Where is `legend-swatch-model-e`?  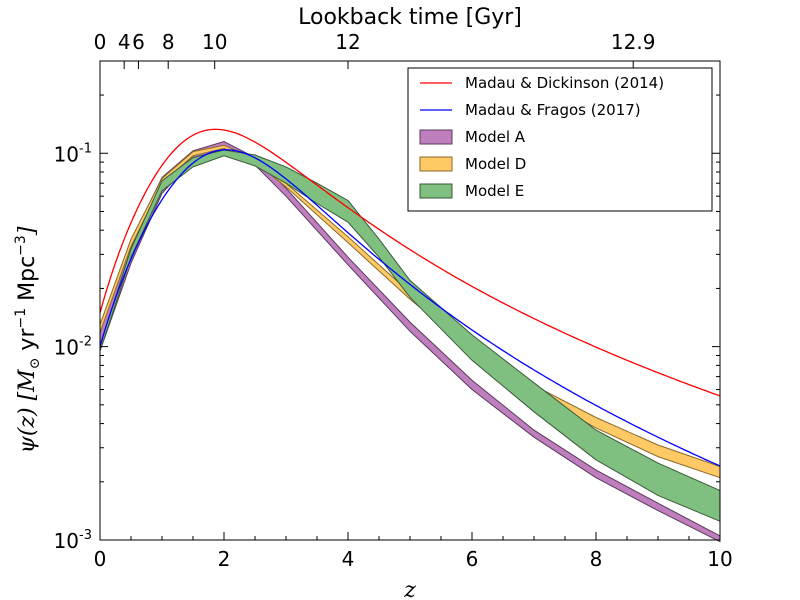
legend-swatch-model-e is located at coordinates (436, 191).